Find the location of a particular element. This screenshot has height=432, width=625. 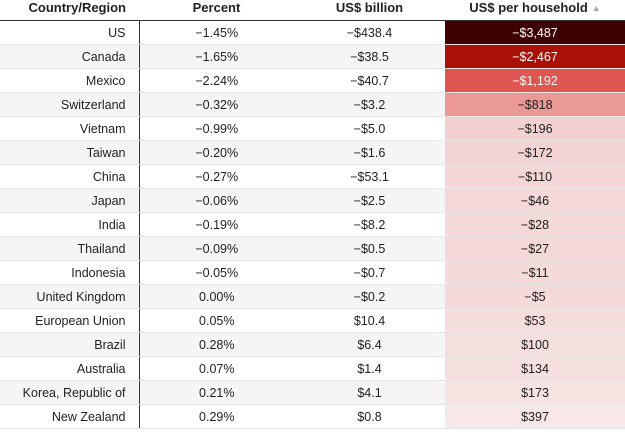

household-cell: $100 is located at coordinates (535, 344).